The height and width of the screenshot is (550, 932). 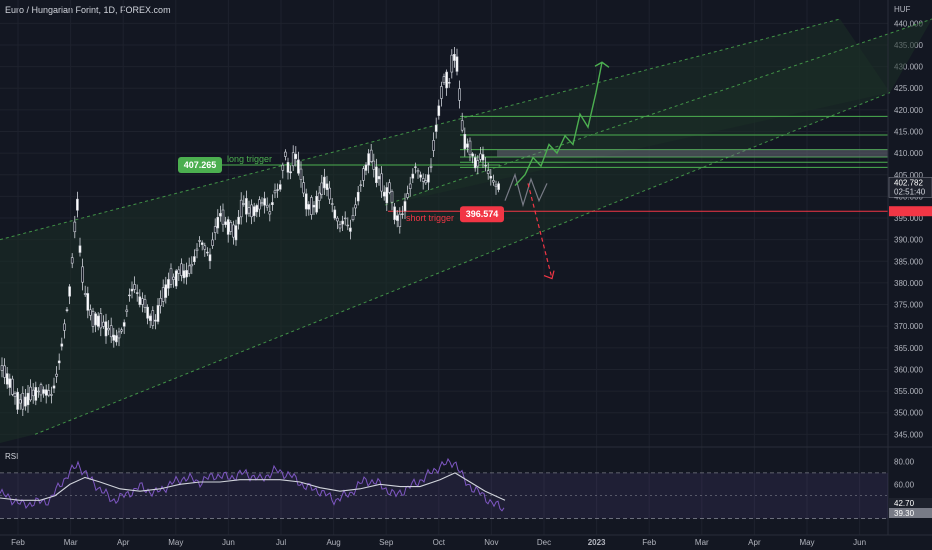 I want to click on current-price-badge, so click(x=910, y=187).